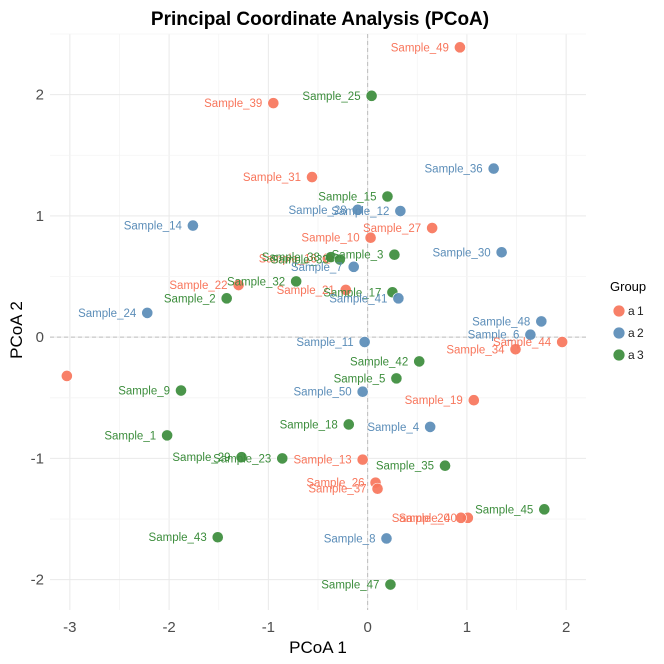 The width and height of the screenshot is (664, 664). What do you see at coordinates (107, 314) in the screenshot?
I see `point-label: Sample_24` at bounding box center [107, 314].